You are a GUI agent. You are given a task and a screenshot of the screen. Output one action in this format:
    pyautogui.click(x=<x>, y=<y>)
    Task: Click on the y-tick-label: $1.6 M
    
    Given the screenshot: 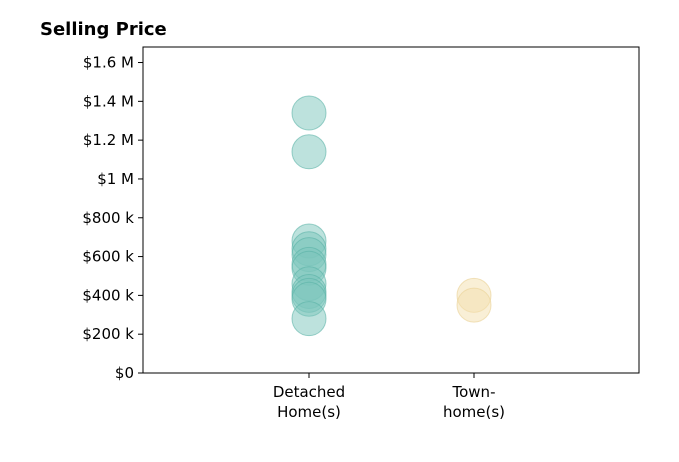 What is the action you would take?
    pyautogui.click(x=108, y=63)
    